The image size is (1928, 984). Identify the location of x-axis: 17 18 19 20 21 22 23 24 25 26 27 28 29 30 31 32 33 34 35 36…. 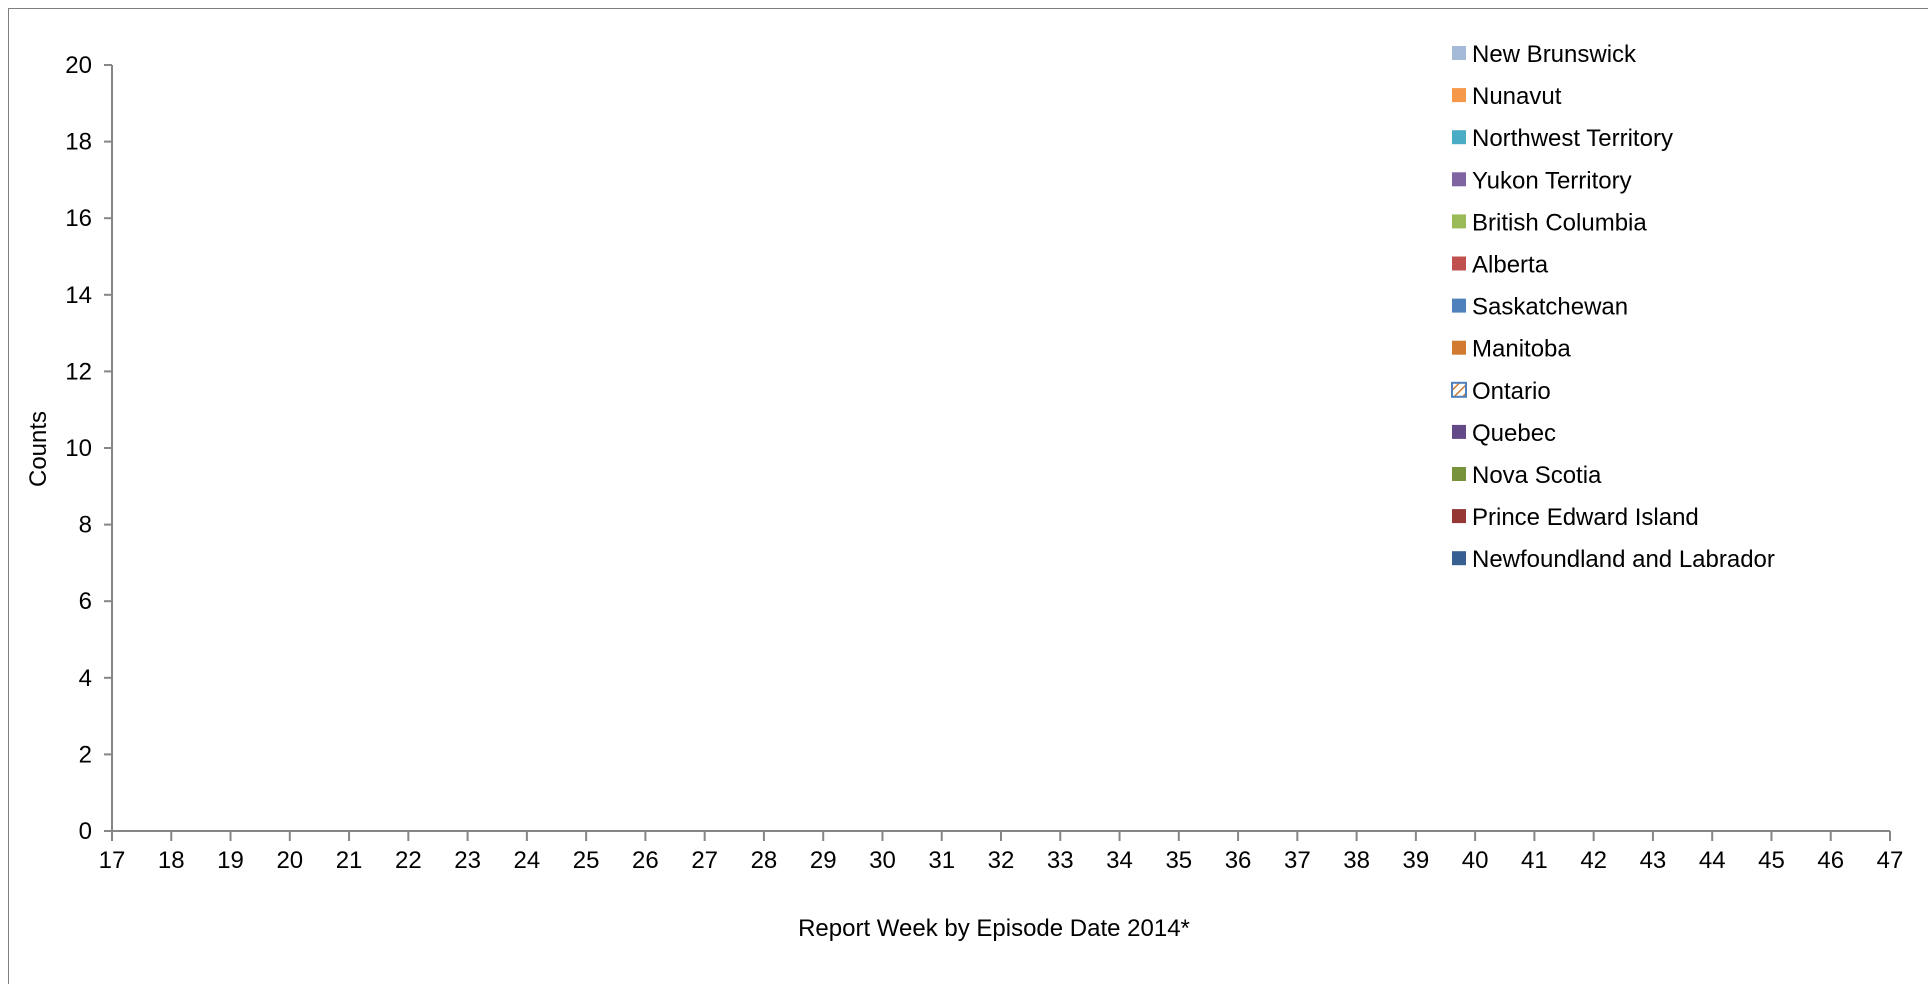
(1001, 852).